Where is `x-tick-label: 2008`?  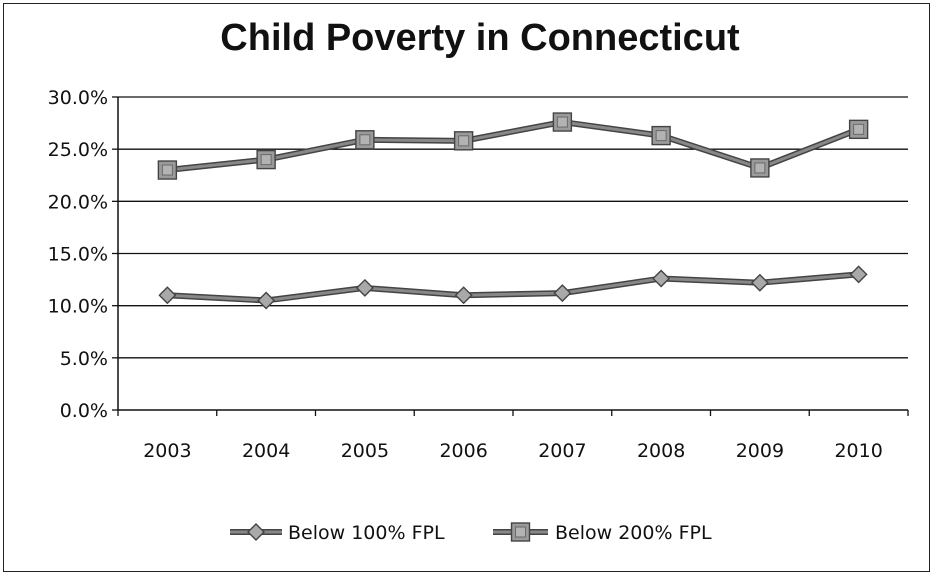 x-tick-label: 2008 is located at coordinates (661, 451).